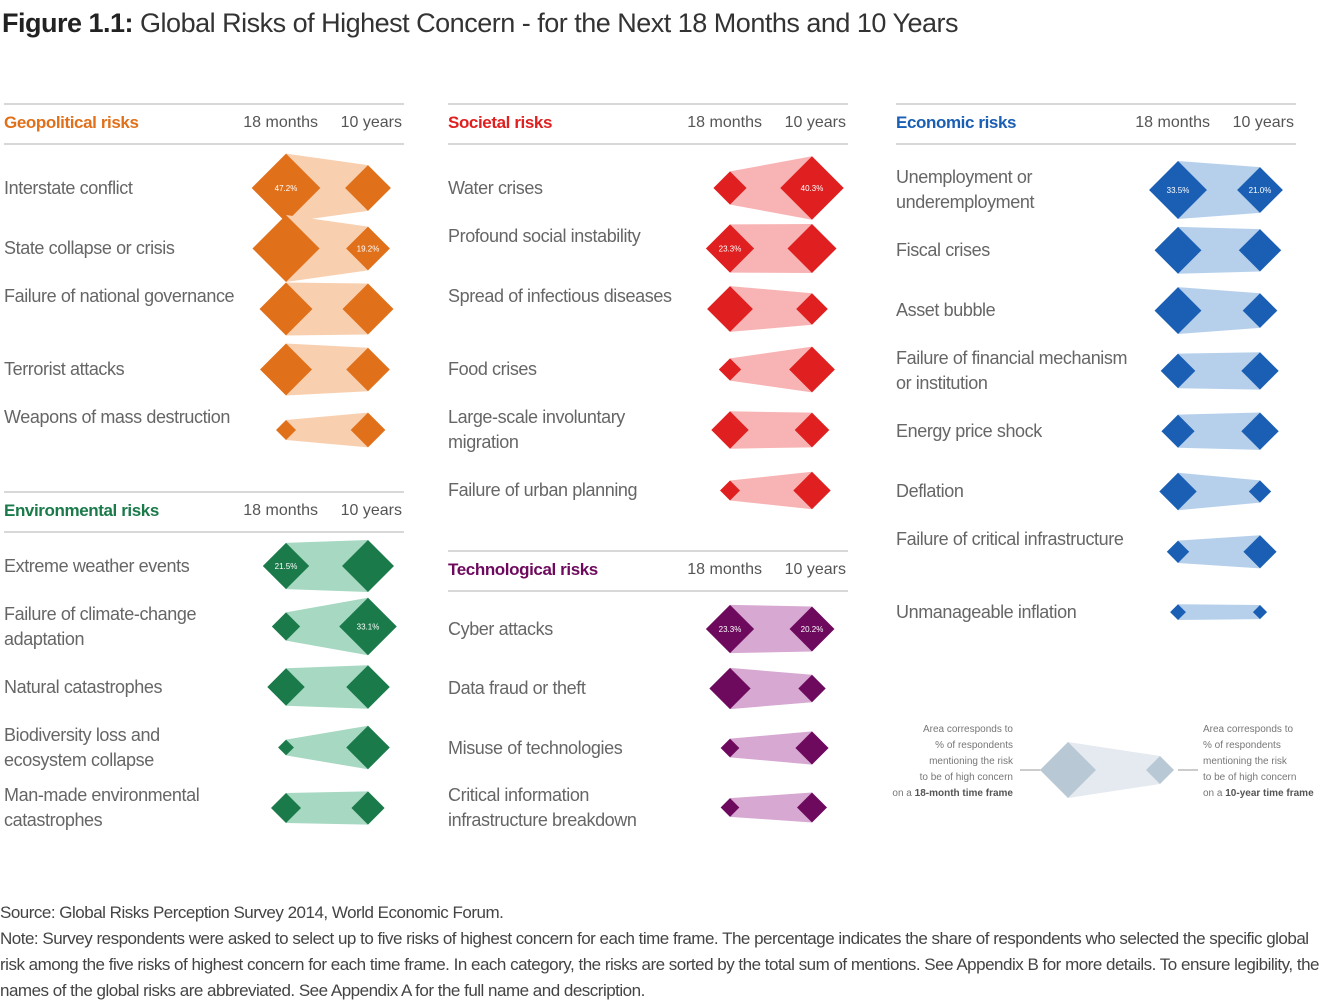  Describe the element at coordinates (82, 747) in the screenshot. I see `risk-label: Biodiversity loss and ecosystem collapse` at that location.